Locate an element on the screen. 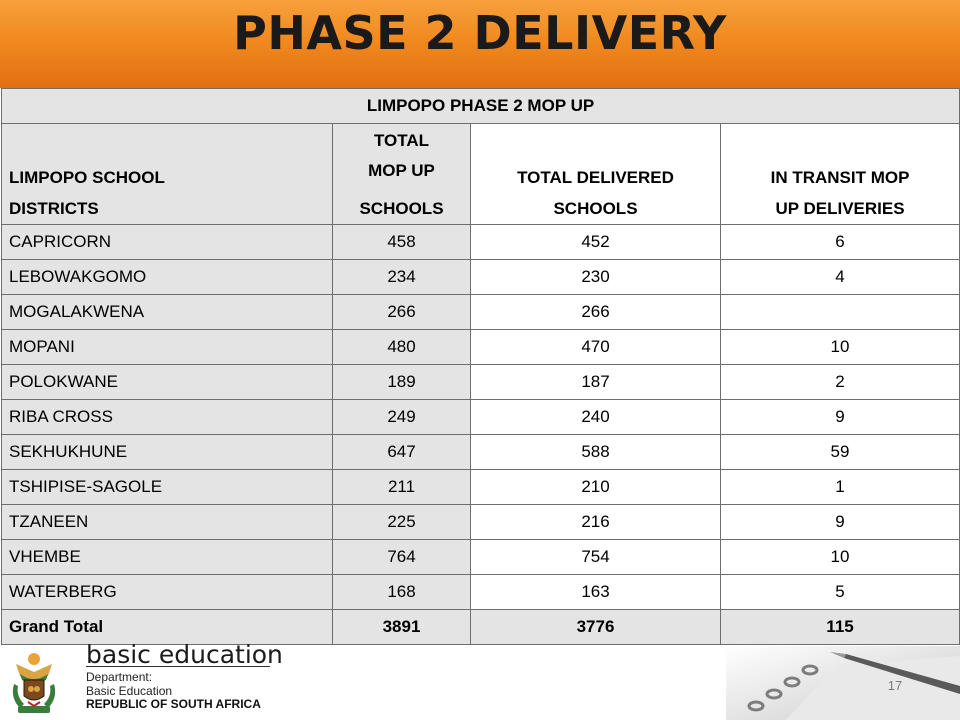  transit-cell: 5 is located at coordinates (839, 592).